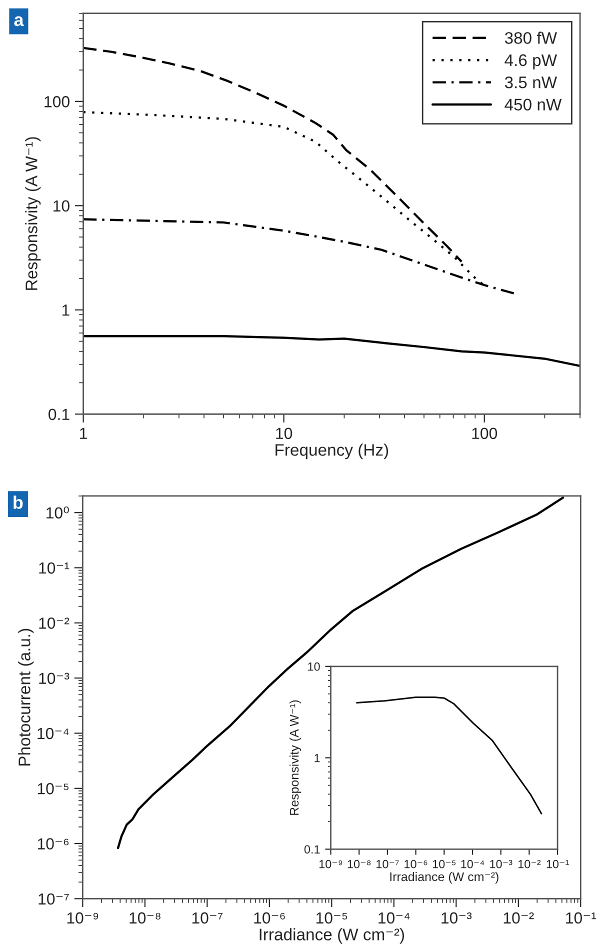  Describe the element at coordinates (531, 82) in the screenshot. I see `legend-label: 3.5 nW` at that location.